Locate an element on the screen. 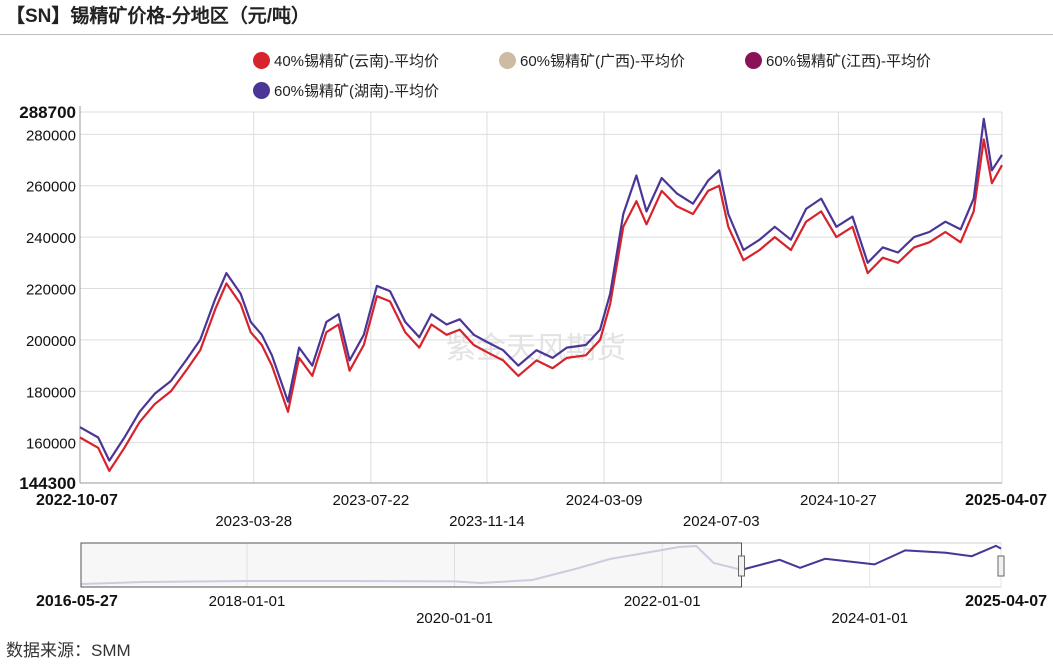 This screenshot has height=665, width=1053. legend-marker-jiangxi is located at coordinates (753, 60).